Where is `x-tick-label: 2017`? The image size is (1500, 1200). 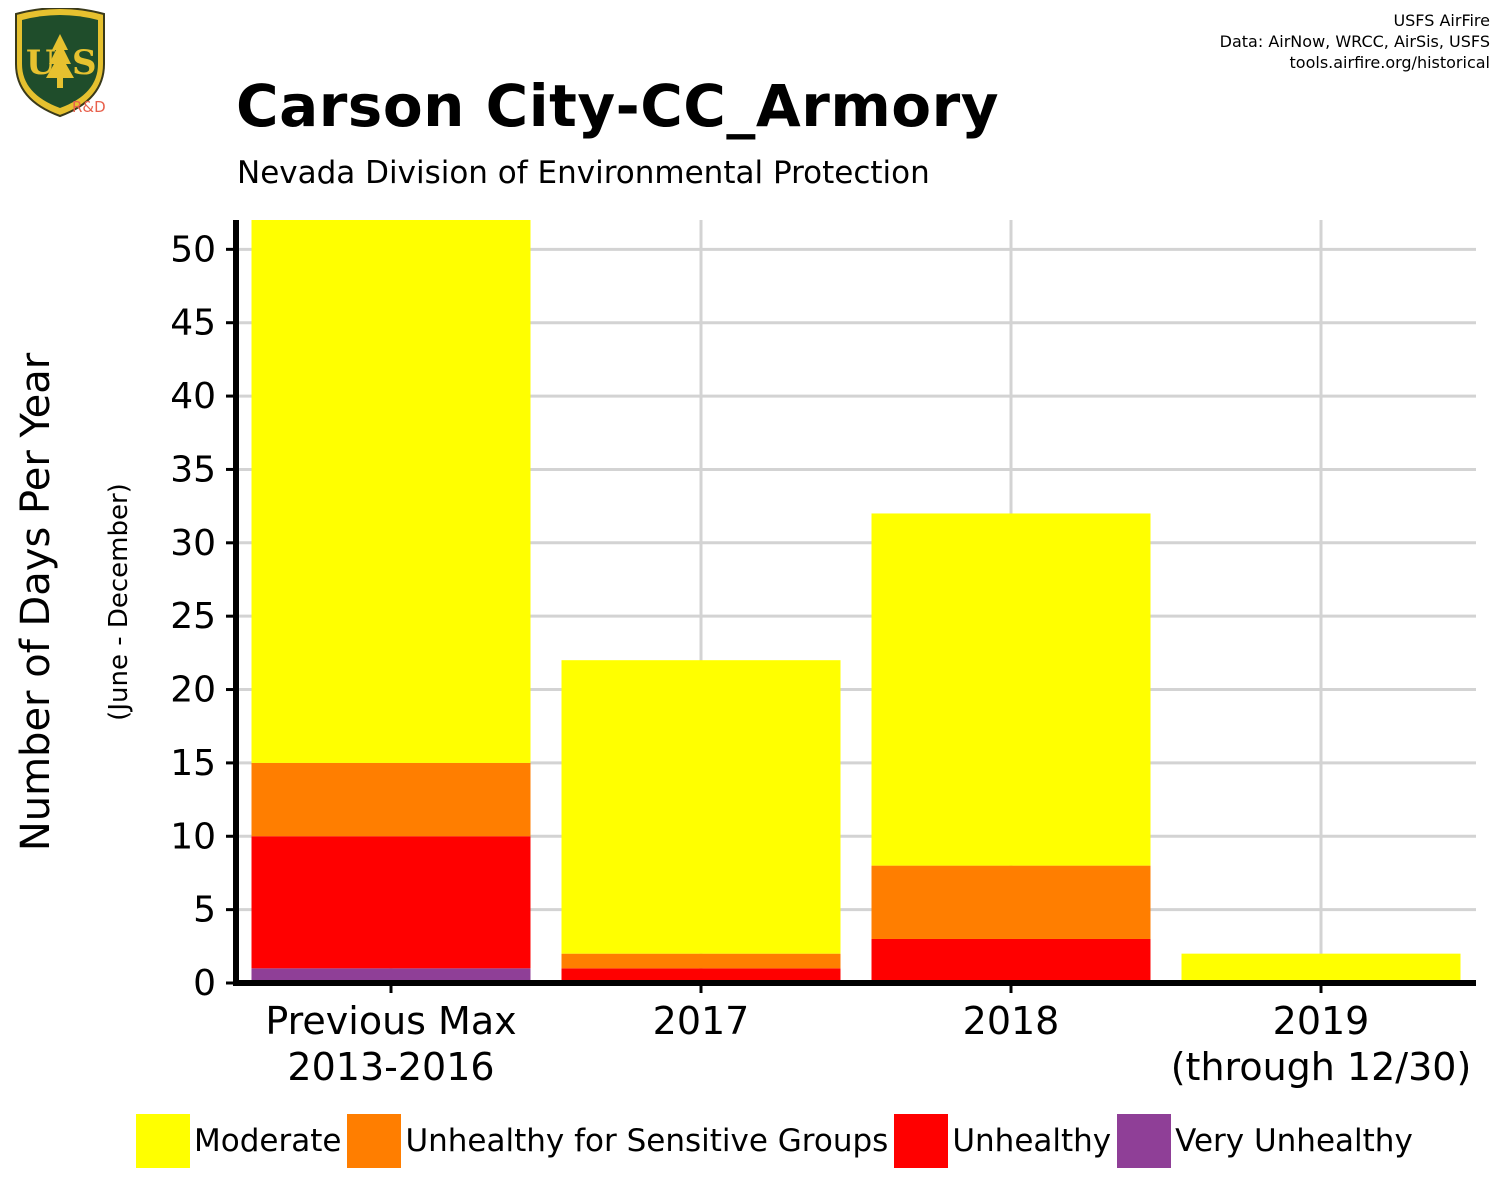 x-tick-label: 2017 is located at coordinates (701, 1021).